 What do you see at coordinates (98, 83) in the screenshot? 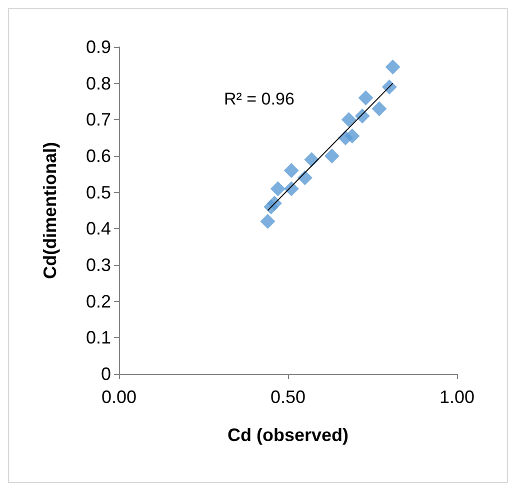
I see `y-tick-label: 0.8` at bounding box center [98, 83].